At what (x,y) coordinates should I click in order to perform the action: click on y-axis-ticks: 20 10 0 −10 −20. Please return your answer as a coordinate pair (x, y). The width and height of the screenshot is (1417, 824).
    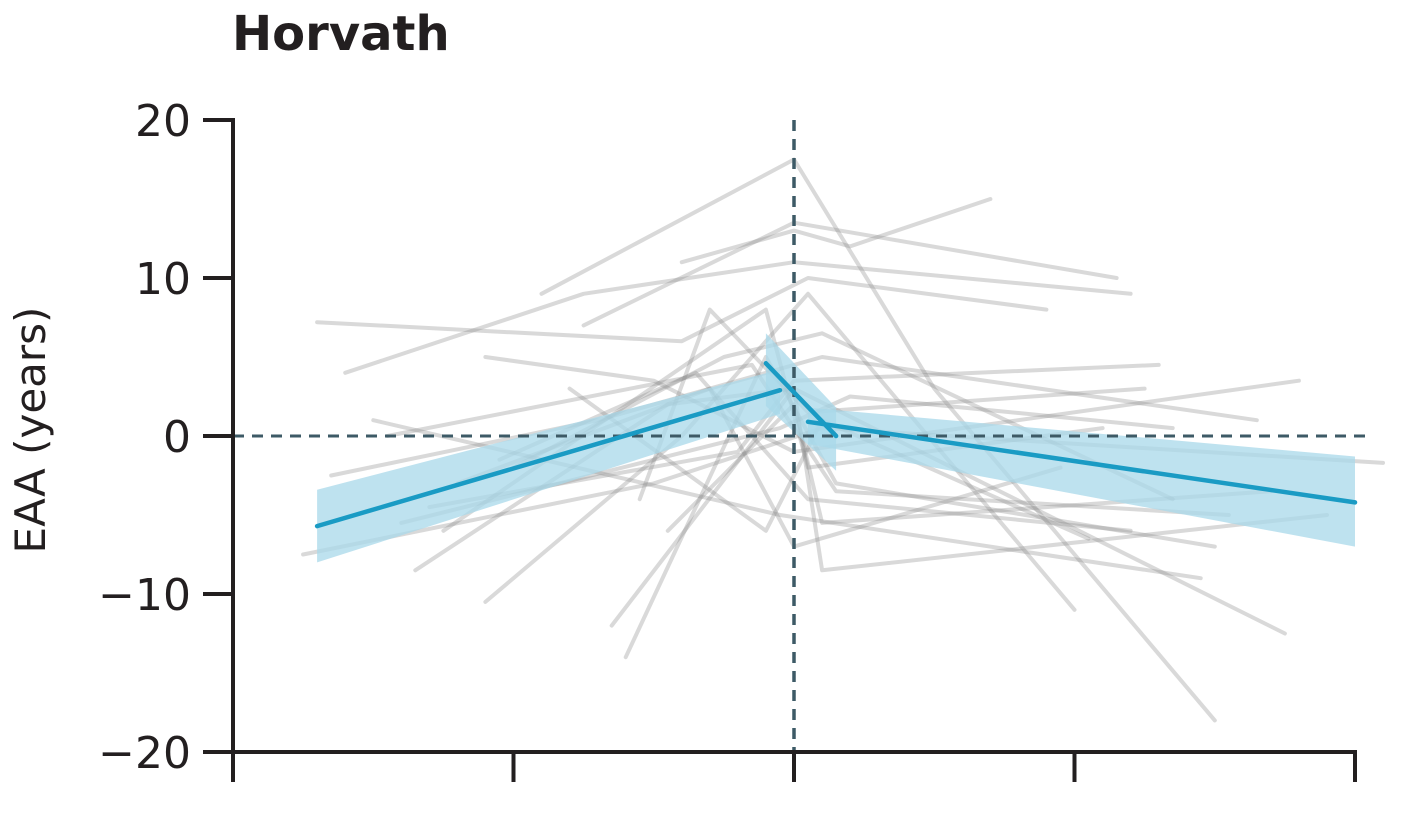
    Looking at the image, I should click on (165, 437).